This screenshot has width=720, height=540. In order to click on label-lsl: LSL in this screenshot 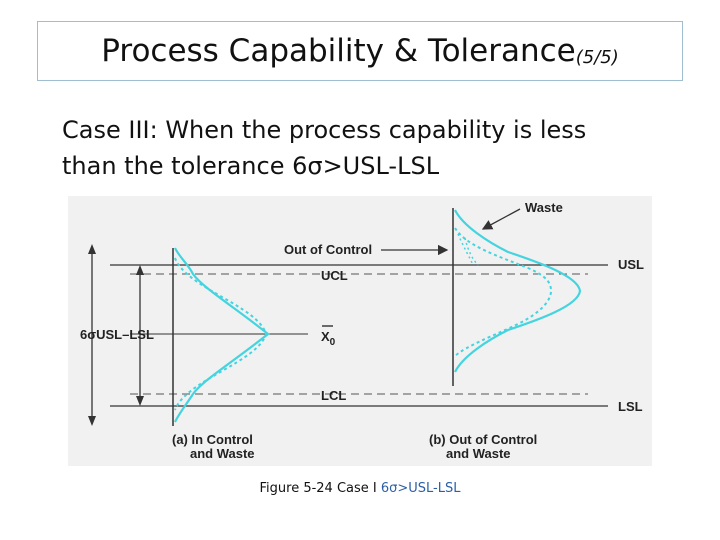, I will do `click(630, 406)`.